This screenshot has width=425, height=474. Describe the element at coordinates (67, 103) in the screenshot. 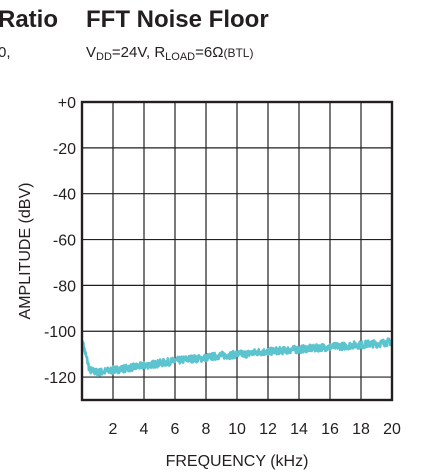

I see `y-tick-label: +0` at that location.